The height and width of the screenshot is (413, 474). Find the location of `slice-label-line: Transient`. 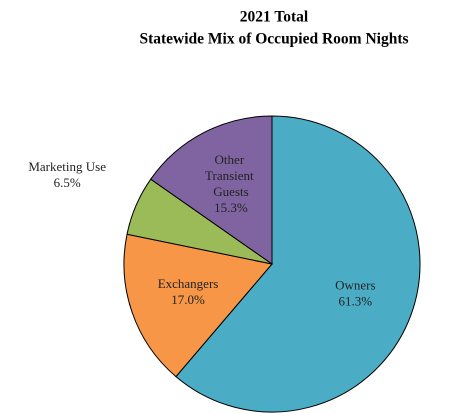

slice-label-line: Transient is located at coordinates (231, 175).